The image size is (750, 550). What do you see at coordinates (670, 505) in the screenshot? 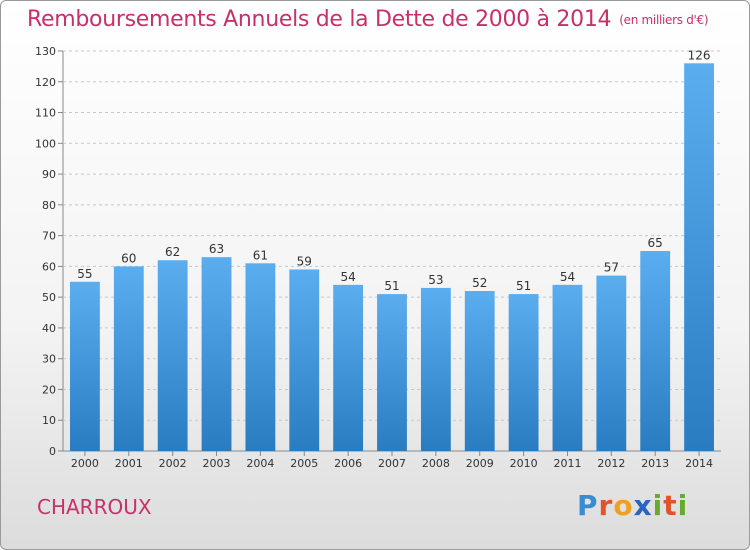
I see `logo-letter: t` at bounding box center [670, 505].